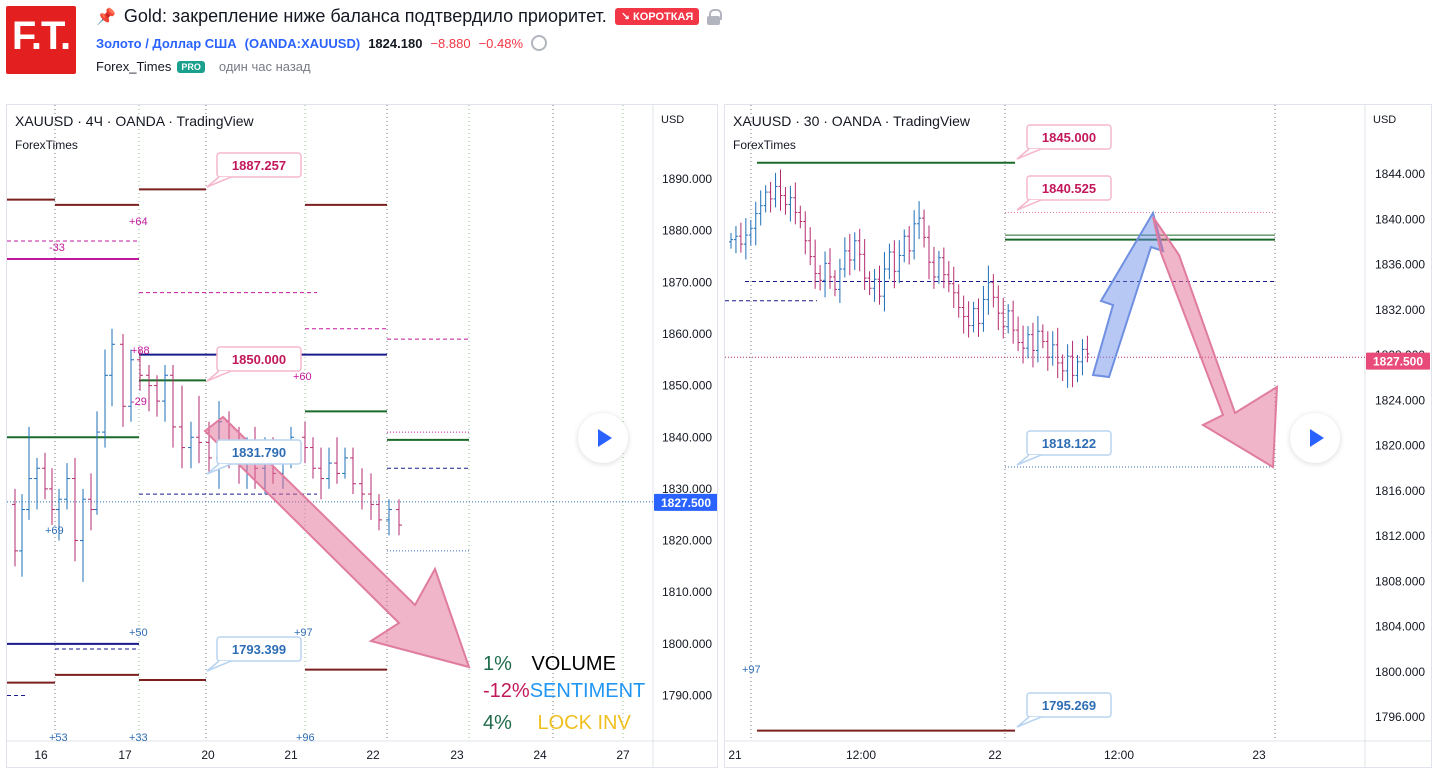  What do you see at coordinates (1400, 717) in the screenshot?
I see `y-tick-label: 1796.000` at bounding box center [1400, 717].